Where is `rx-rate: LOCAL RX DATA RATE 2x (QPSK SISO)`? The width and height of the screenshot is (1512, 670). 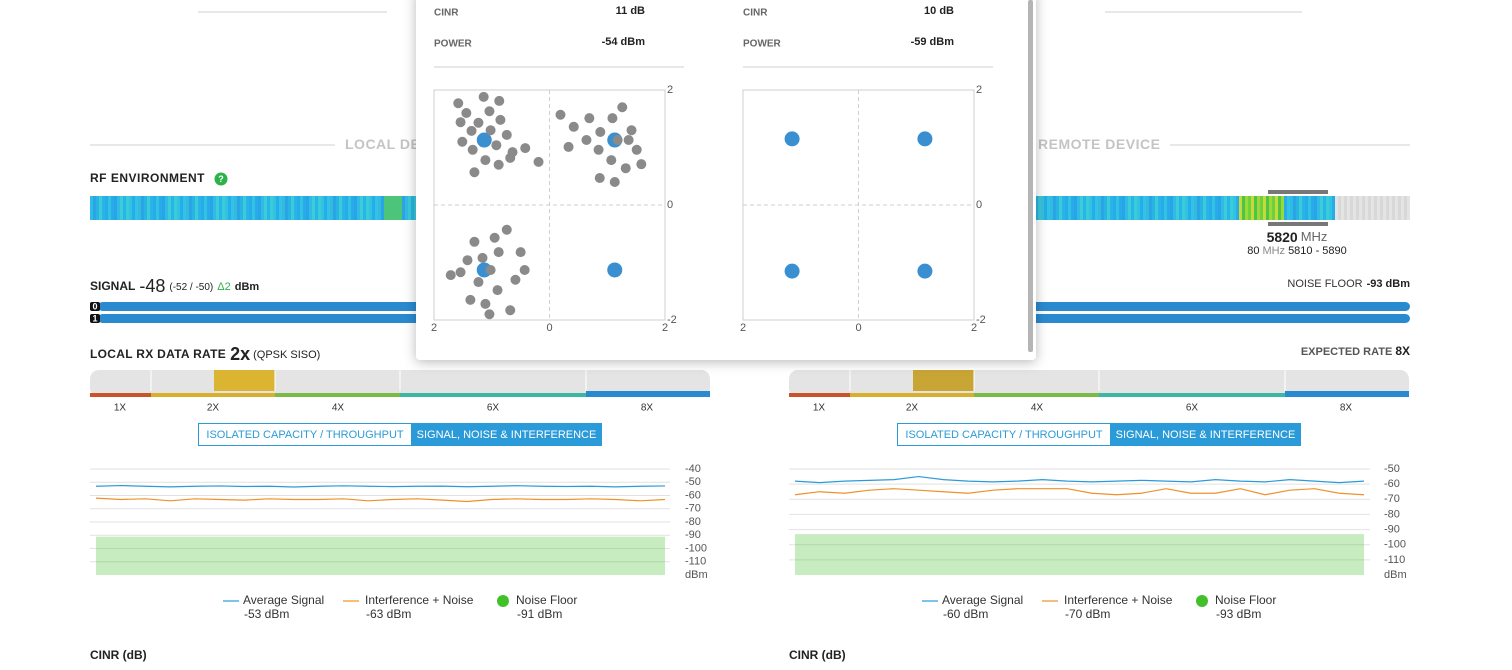
rx-rate: LOCAL RX DATA RATE 2x (QPSK SISO) is located at coordinates (205, 354).